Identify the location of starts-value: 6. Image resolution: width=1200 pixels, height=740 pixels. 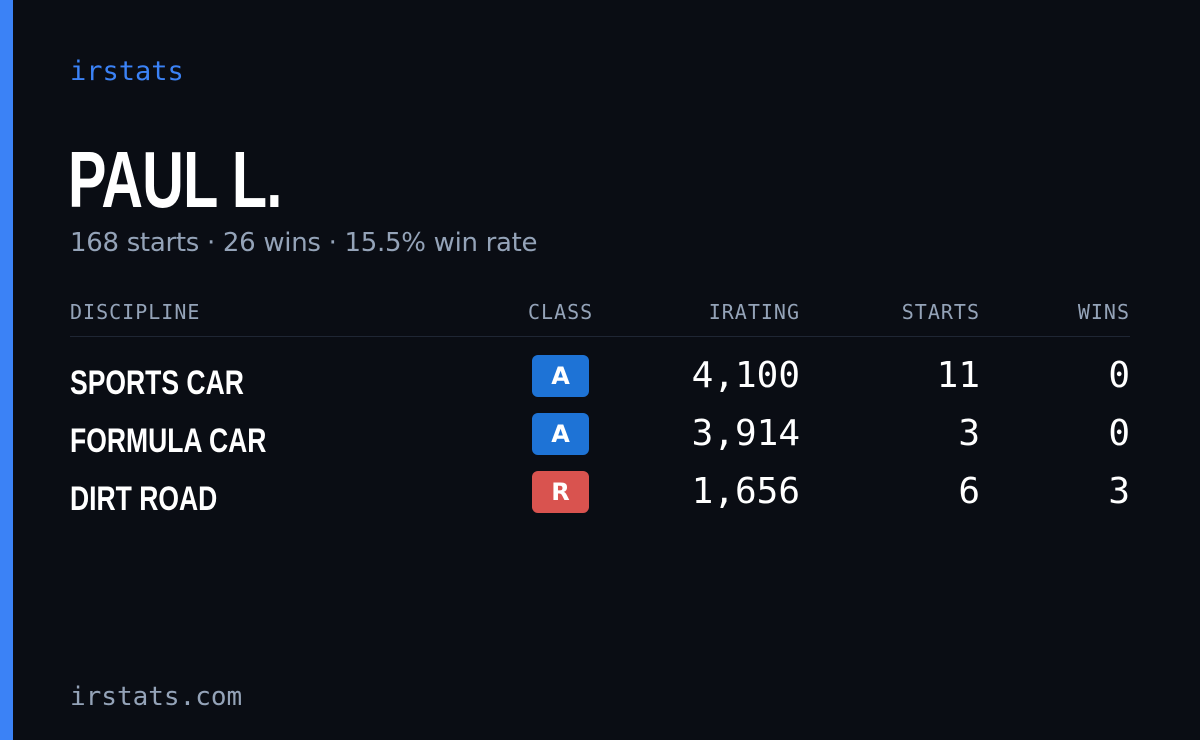
(969, 491).